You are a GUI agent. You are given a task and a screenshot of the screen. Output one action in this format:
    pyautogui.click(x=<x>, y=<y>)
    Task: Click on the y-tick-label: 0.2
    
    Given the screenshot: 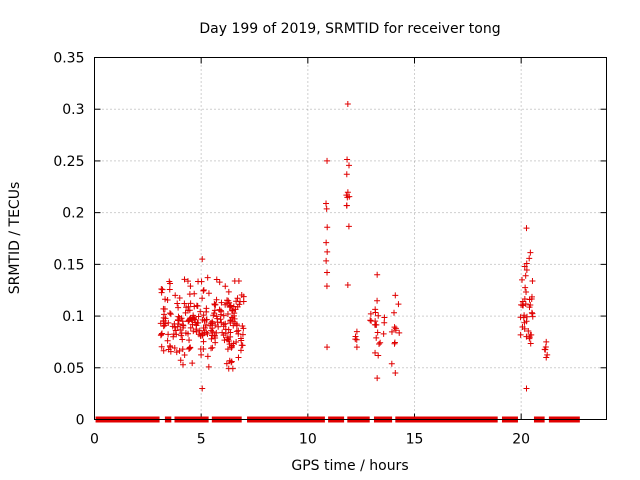 What is the action you would take?
    pyautogui.click(x=73, y=214)
    